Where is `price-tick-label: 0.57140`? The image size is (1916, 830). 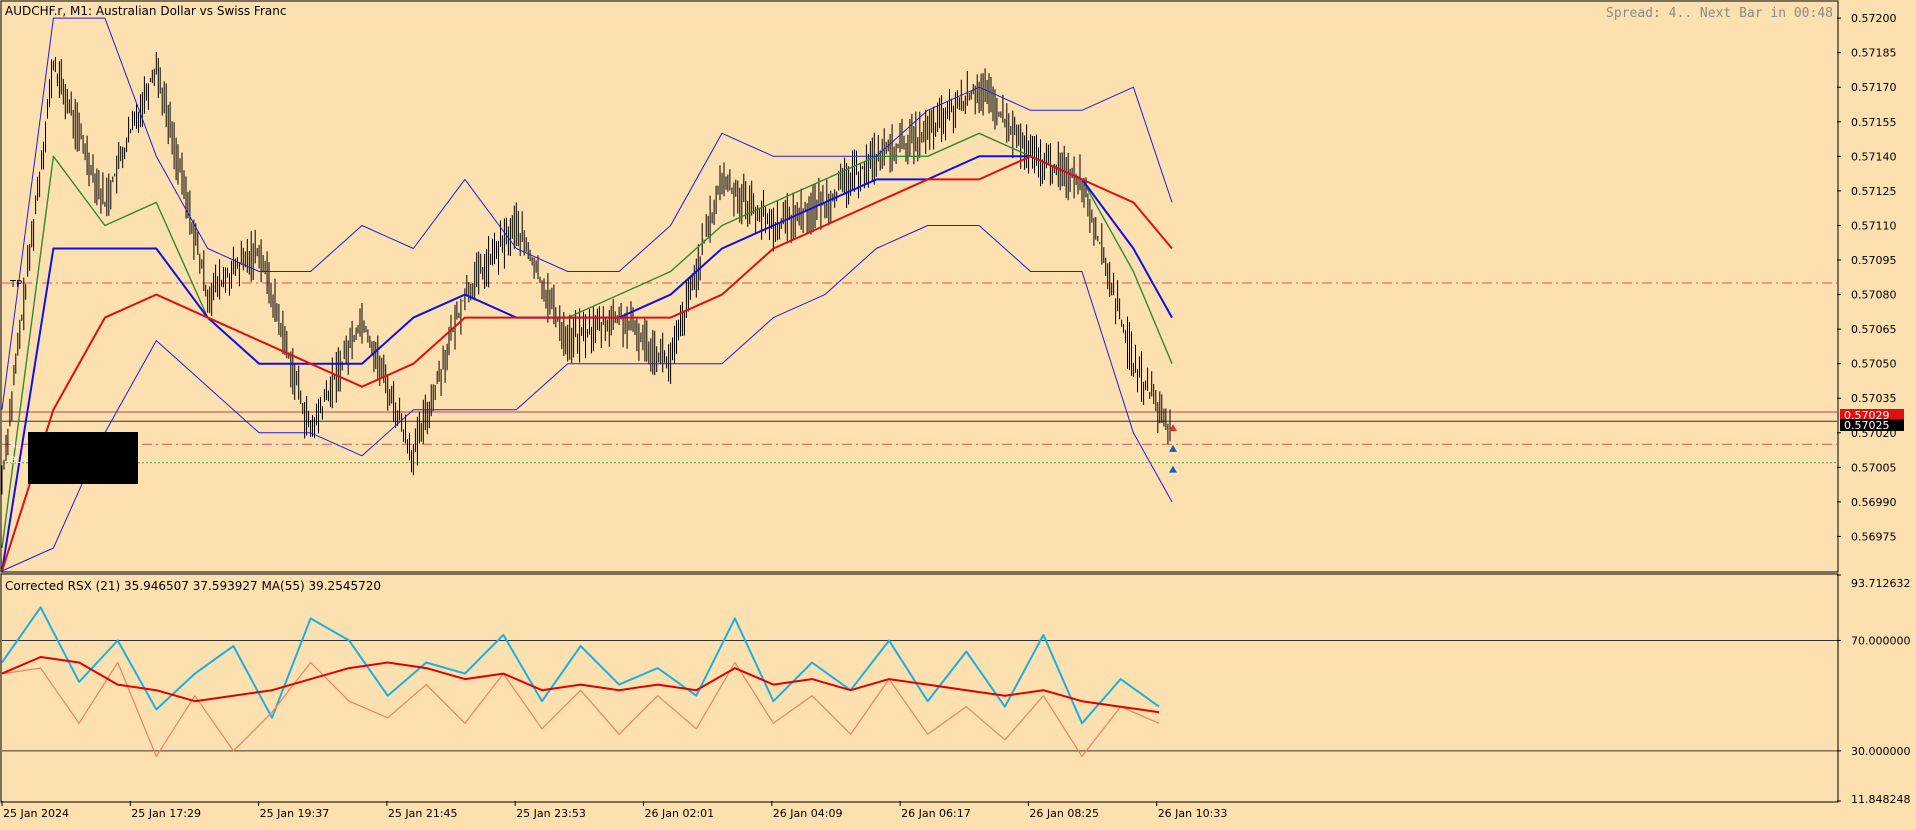 price-tick-label: 0.57140 is located at coordinates (1874, 156).